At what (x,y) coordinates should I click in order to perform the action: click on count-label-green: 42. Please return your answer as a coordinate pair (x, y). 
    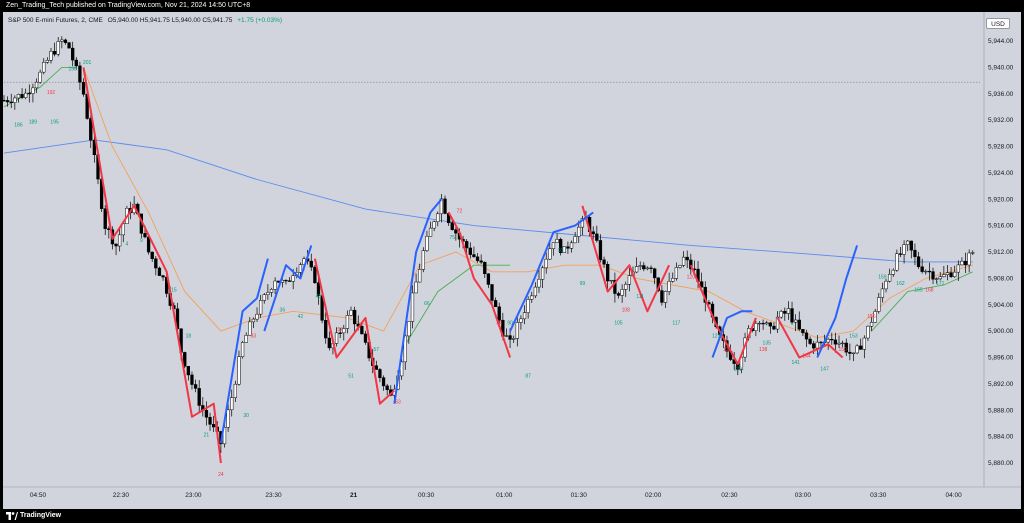
    Looking at the image, I should click on (301, 317).